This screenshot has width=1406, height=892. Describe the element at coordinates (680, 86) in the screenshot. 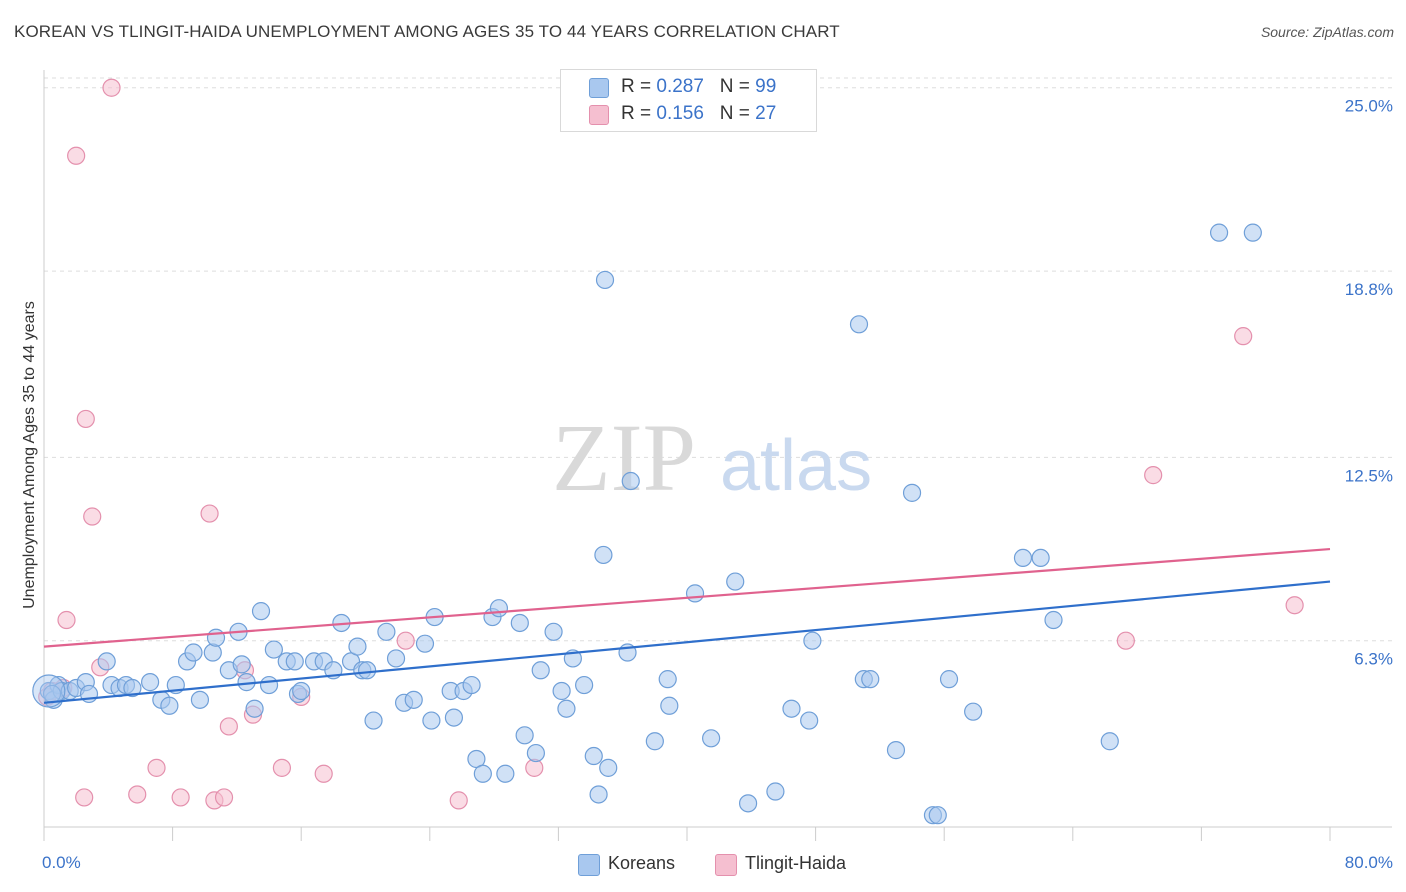

I see `r-value-koreans: 0.287` at that location.